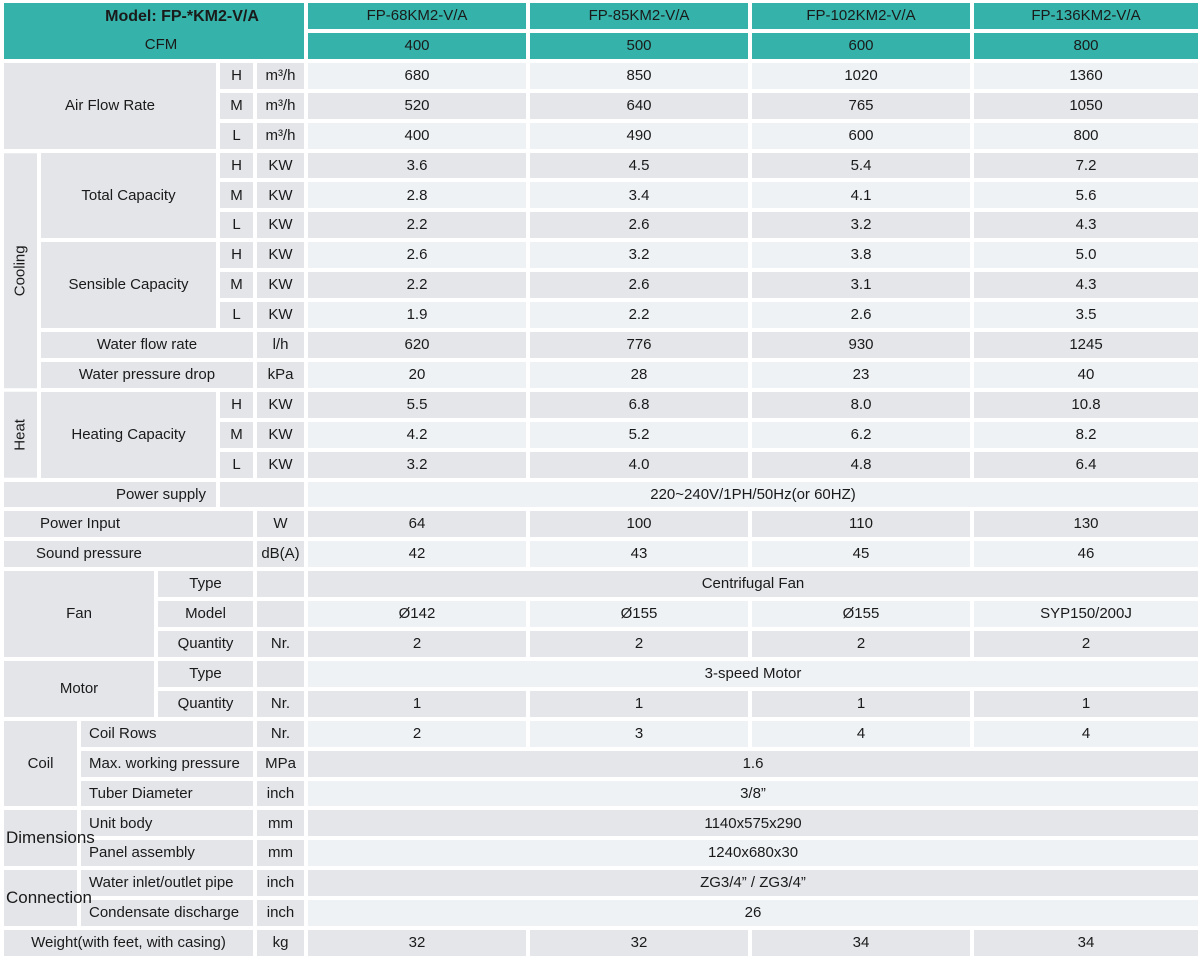 This screenshot has width=1200, height=960. Describe the element at coordinates (167, 763) in the screenshot. I see `row-label-max-working-pressure: Max. working pressure` at that location.